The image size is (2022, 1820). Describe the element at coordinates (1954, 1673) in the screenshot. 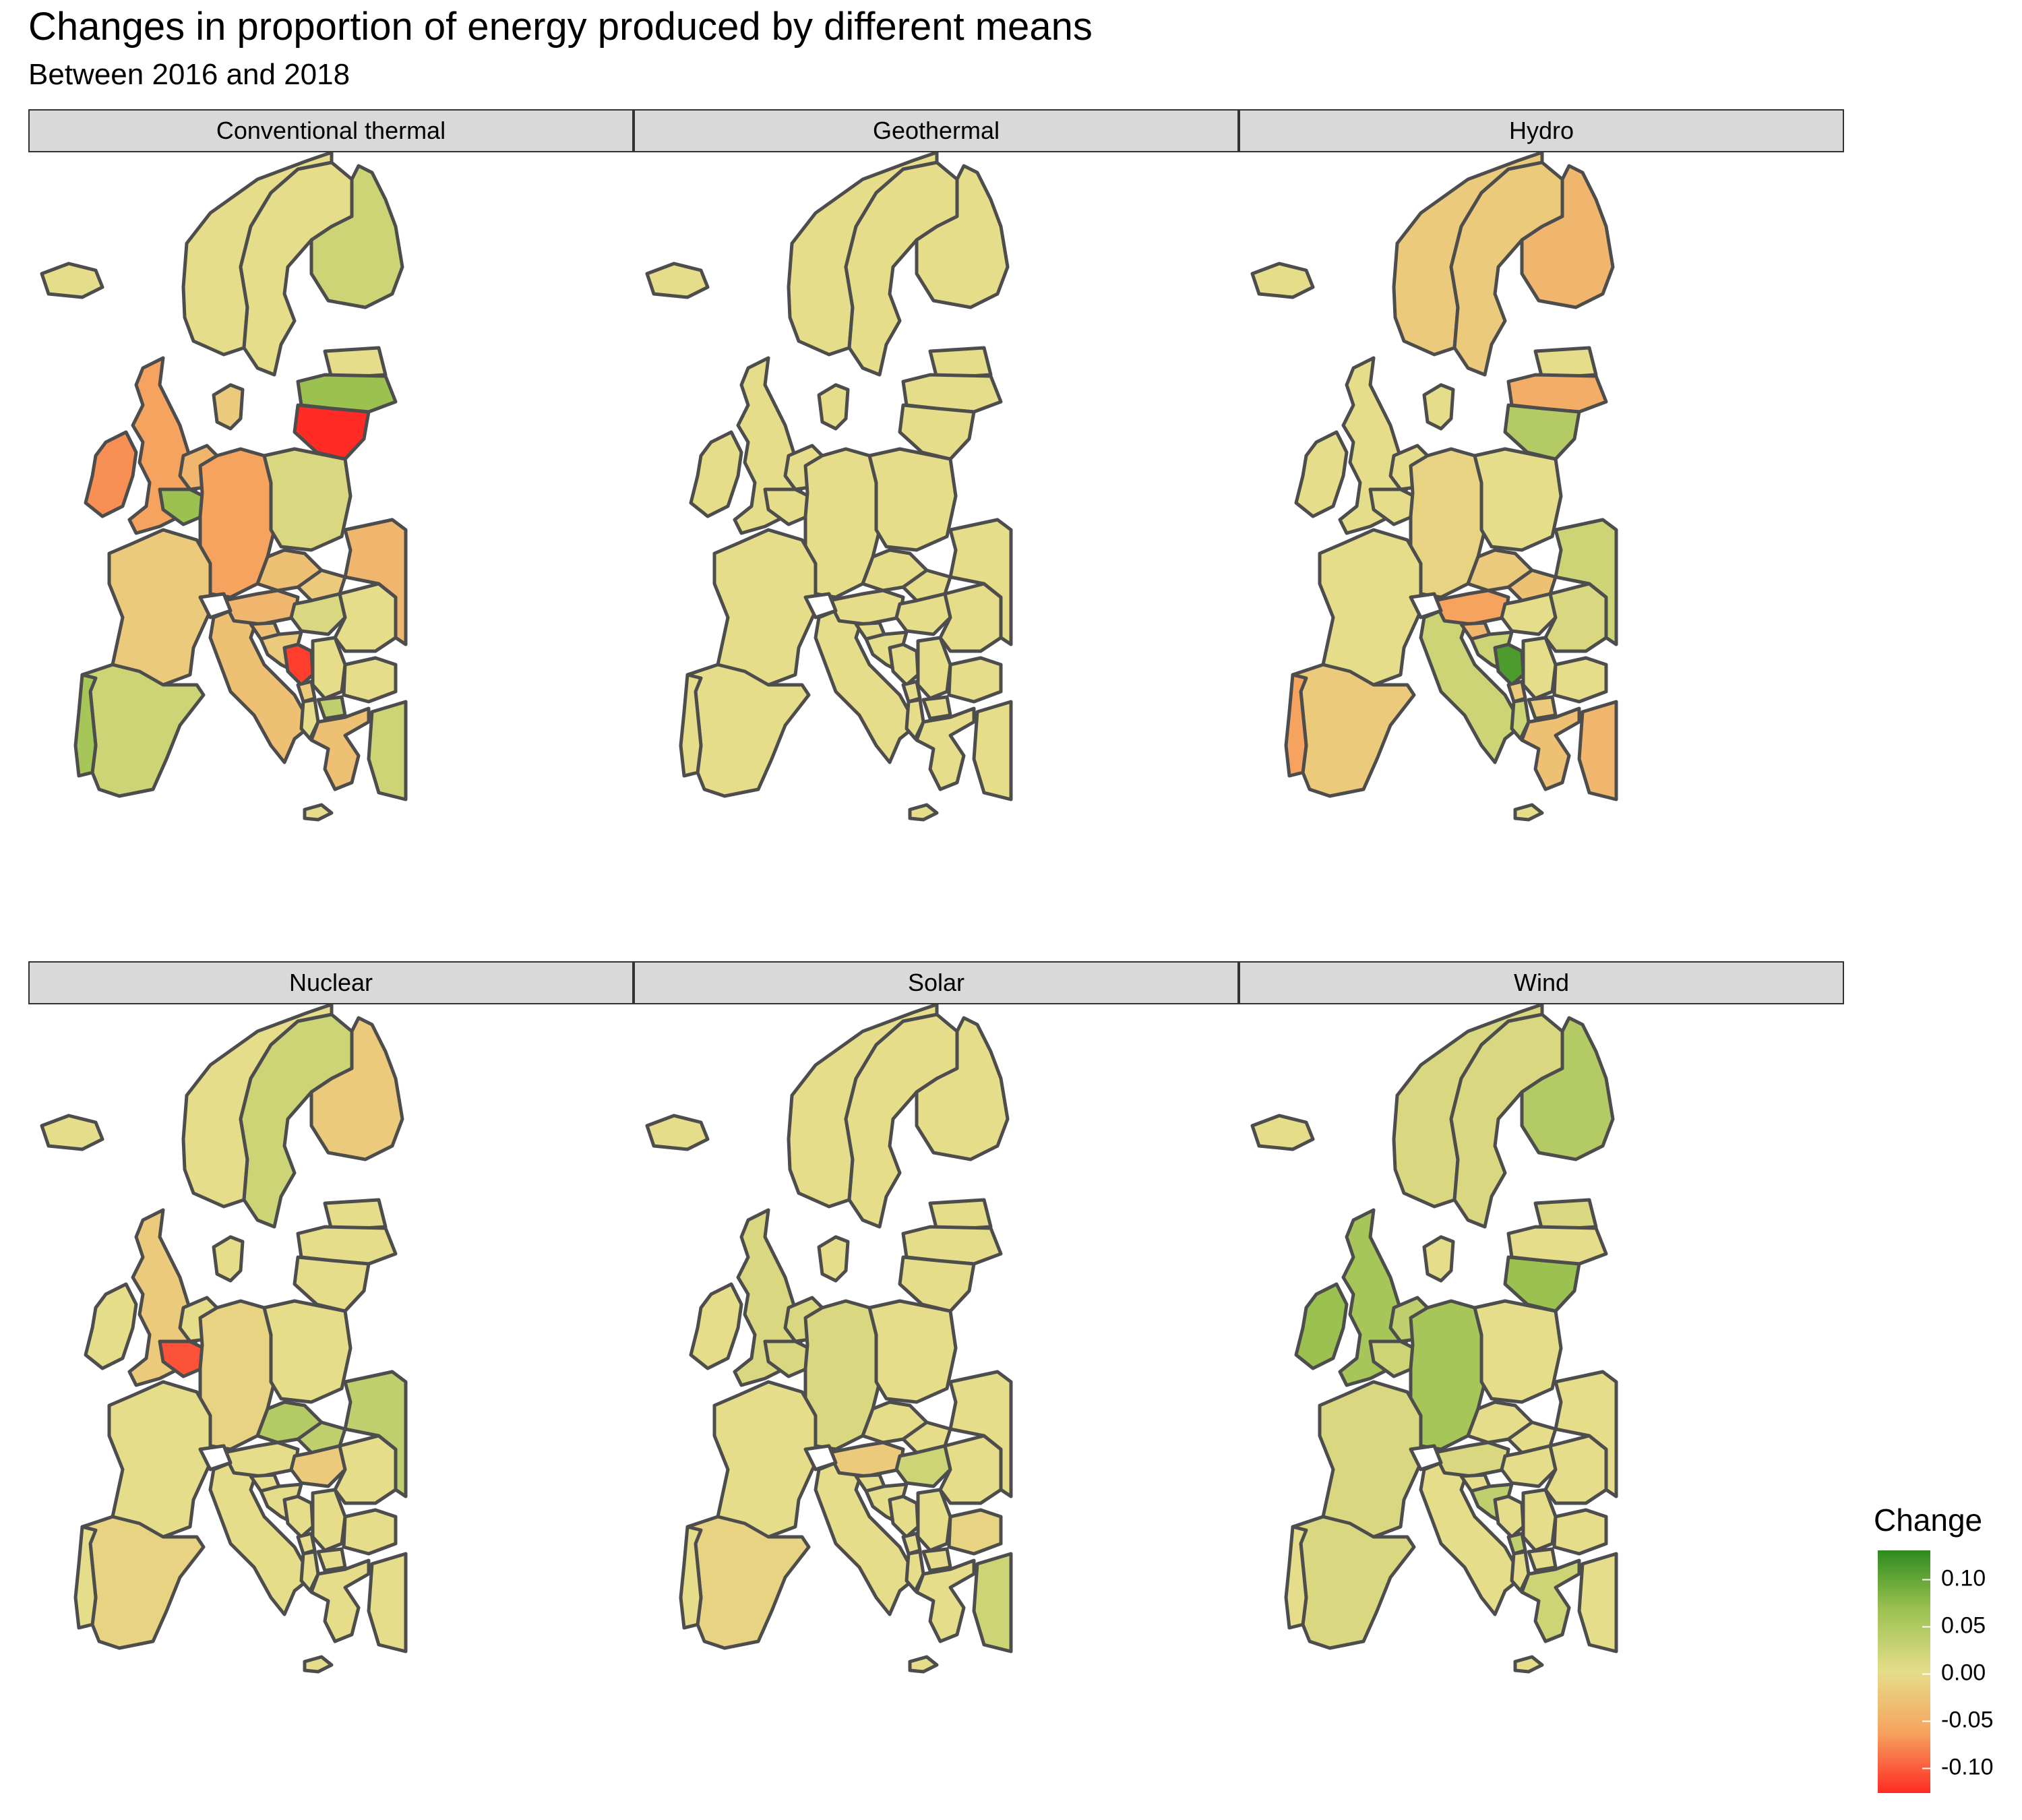

I see `legend-tick-label: 0.00` at that location.